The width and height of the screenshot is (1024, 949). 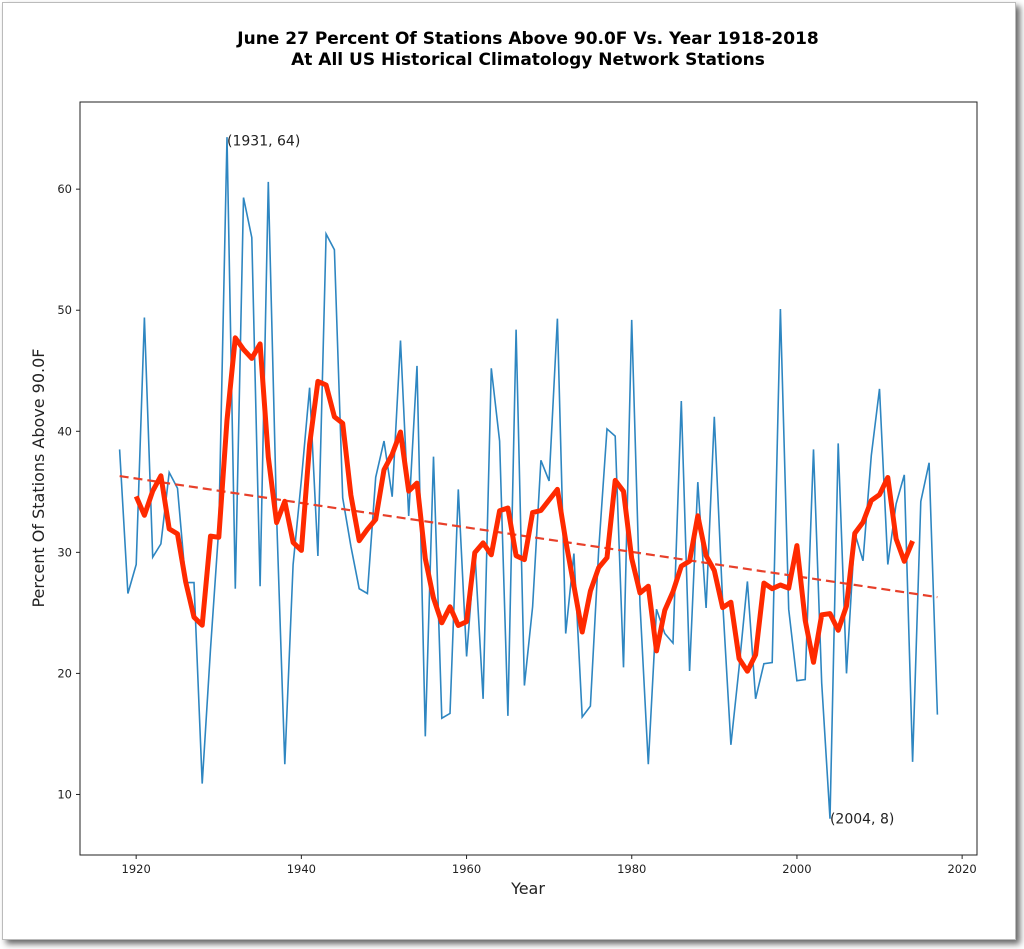 What do you see at coordinates (68, 491) in the screenshot?
I see `y-axis: 10 20 30 40 50 60` at bounding box center [68, 491].